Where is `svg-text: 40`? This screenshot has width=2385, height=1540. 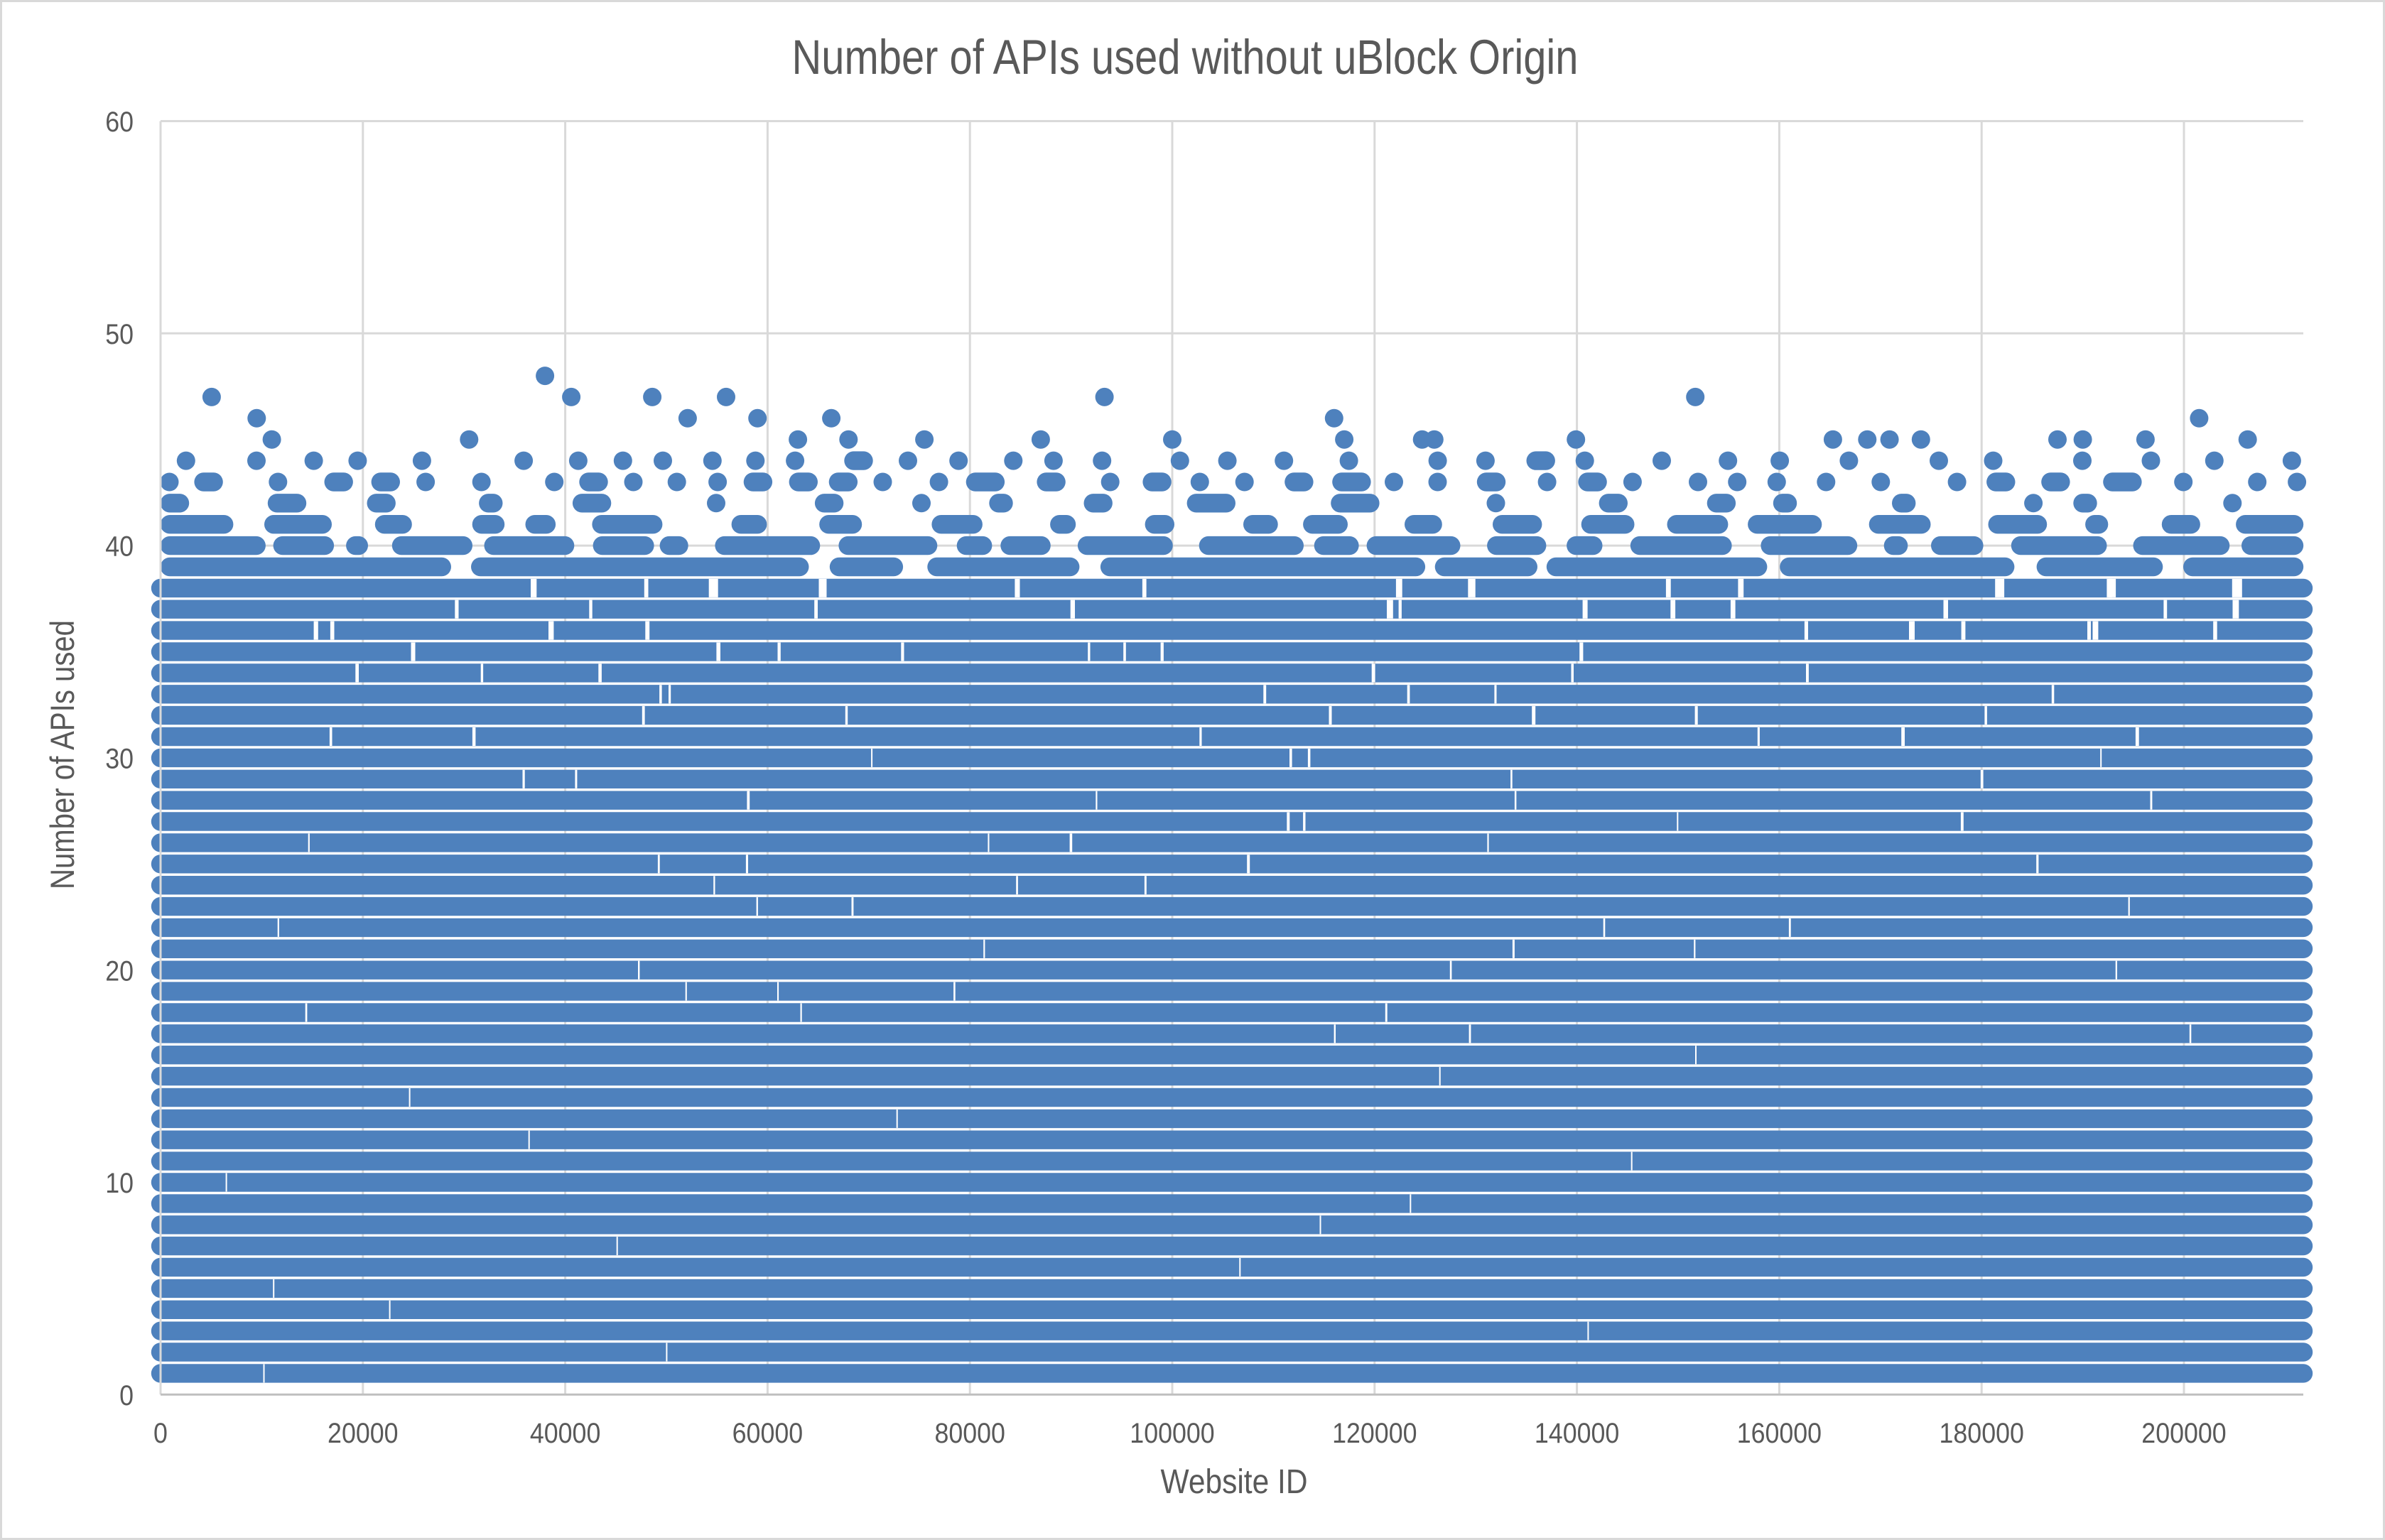 svg-text: 40 is located at coordinates (119, 547).